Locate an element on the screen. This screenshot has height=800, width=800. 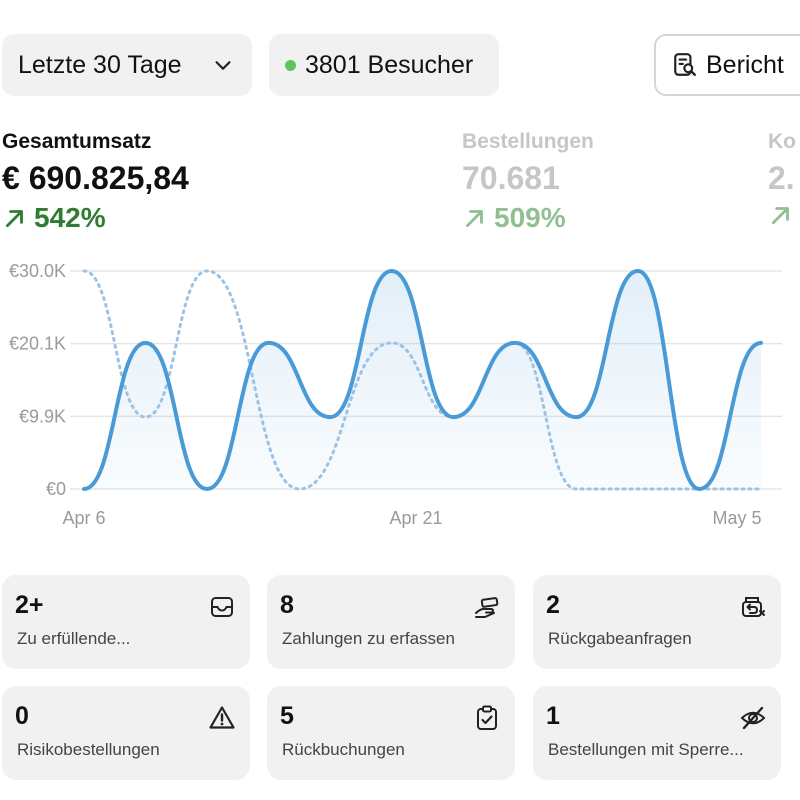
y-tick-label: €30.0K is located at coordinates (37, 271).